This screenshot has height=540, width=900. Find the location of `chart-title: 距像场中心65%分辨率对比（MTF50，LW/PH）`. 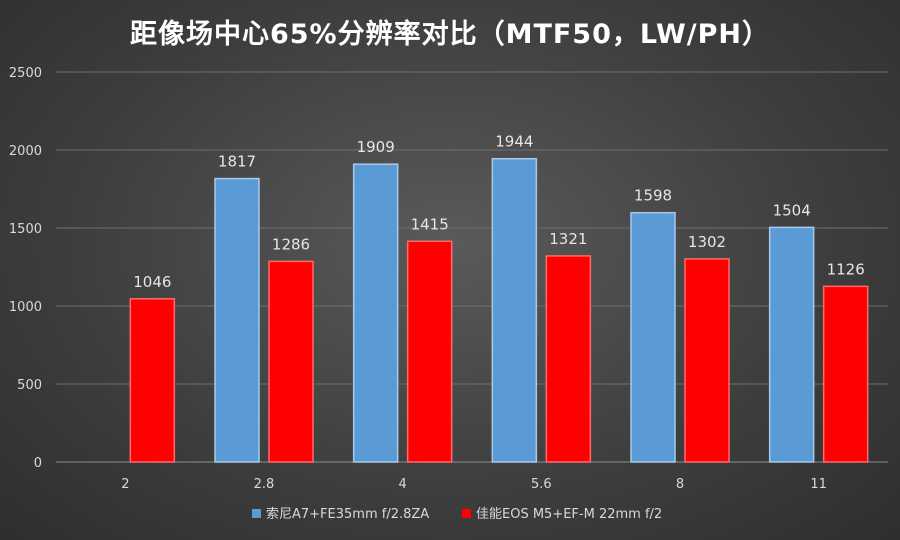

chart-title: 距像场中心65%分辨率对比（MTF50，LW/PH） is located at coordinates (450, 34).